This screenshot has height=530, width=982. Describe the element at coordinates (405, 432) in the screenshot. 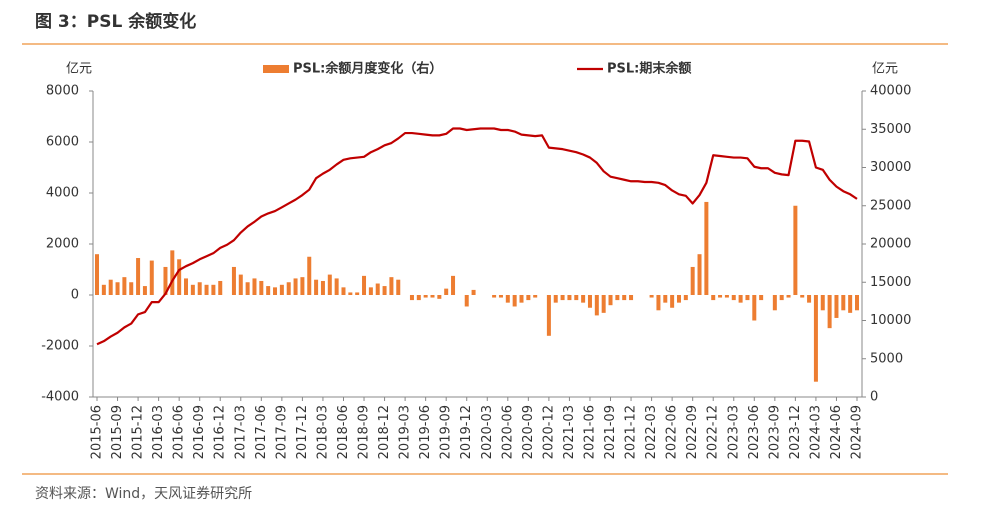

I see `x-tick-label: 2019-03` at that location.